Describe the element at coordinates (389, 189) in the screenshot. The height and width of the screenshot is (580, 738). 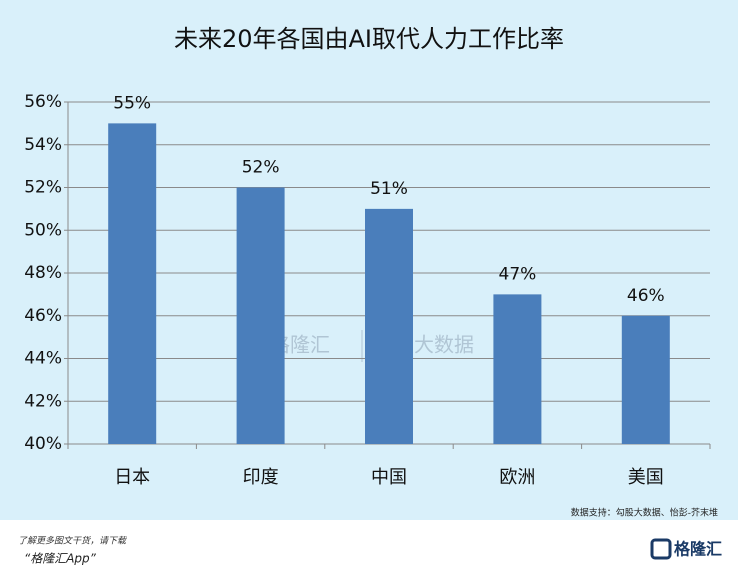
I see `value-label: 51%` at that location.